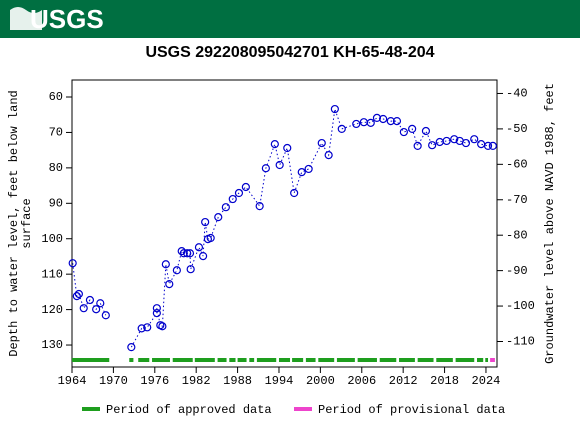  I want to click on x-tick-label: 2024, so click(486, 381).